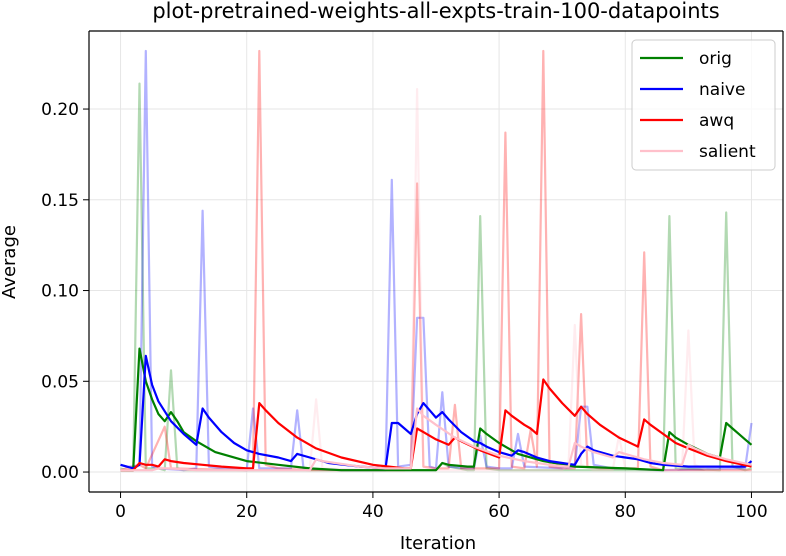 Image resolution: width=786 pixels, height=556 pixels. I want to click on y-tick-label: 0.20, so click(60, 110).